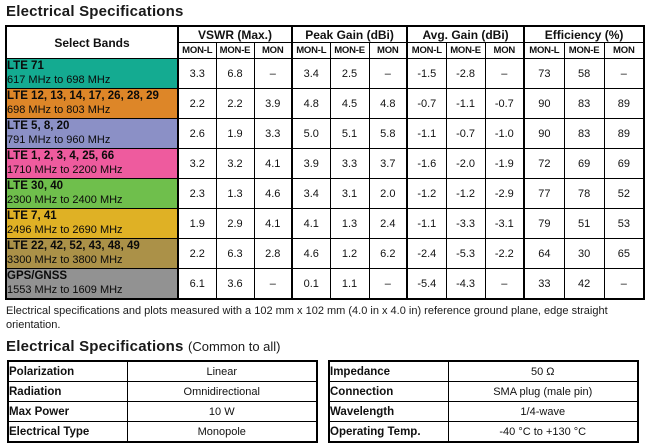  What do you see at coordinates (483, 412) in the screenshot?
I see `common-spec-row: Wavelength 1/4-wave` at bounding box center [483, 412].